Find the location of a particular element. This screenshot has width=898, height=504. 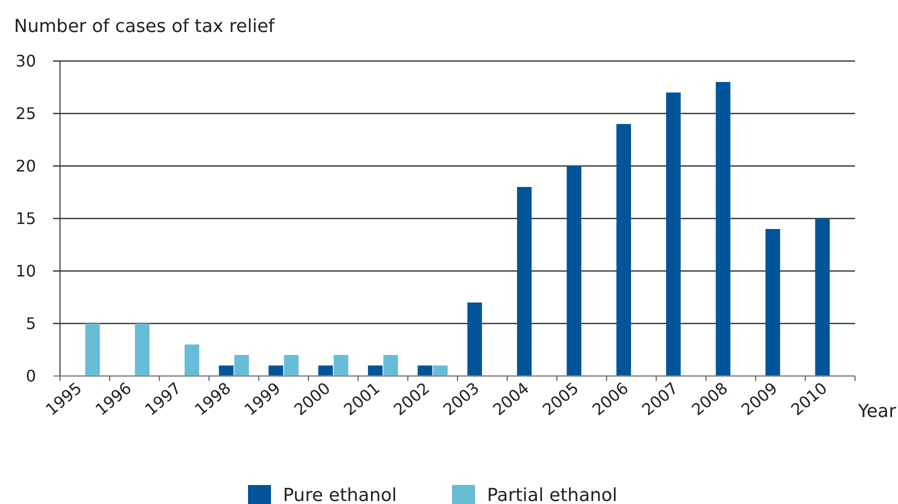

y-tick-label: 20 is located at coordinates (26, 166).